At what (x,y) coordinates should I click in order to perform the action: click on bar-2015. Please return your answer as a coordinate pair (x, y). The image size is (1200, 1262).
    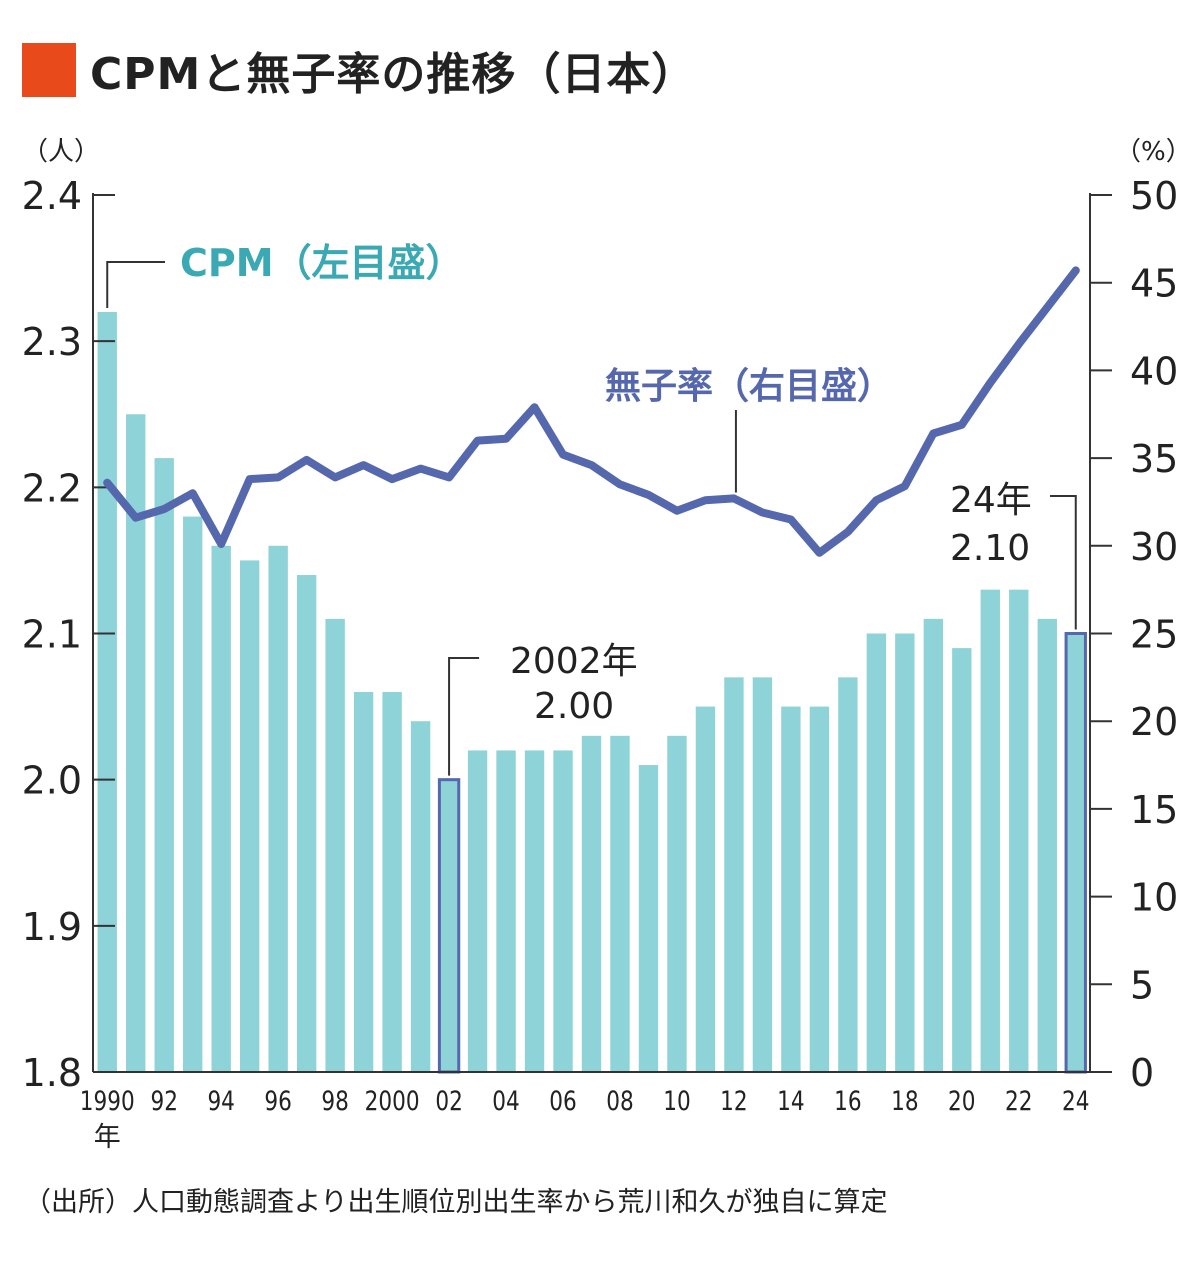
    Looking at the image, I should click on (819, 889).